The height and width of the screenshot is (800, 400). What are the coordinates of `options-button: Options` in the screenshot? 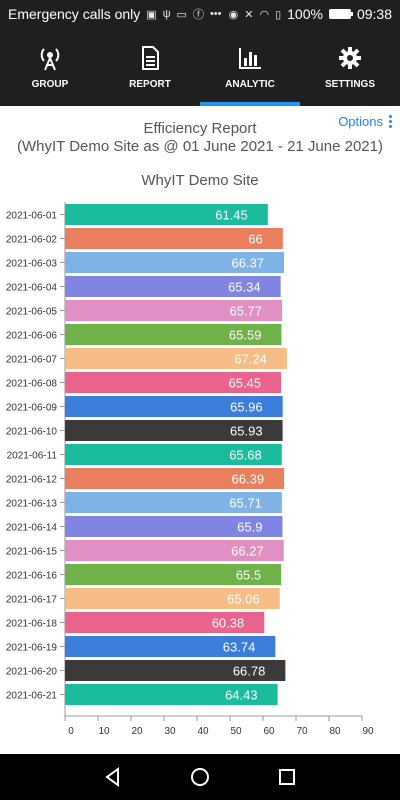 It's located at (365, 121).